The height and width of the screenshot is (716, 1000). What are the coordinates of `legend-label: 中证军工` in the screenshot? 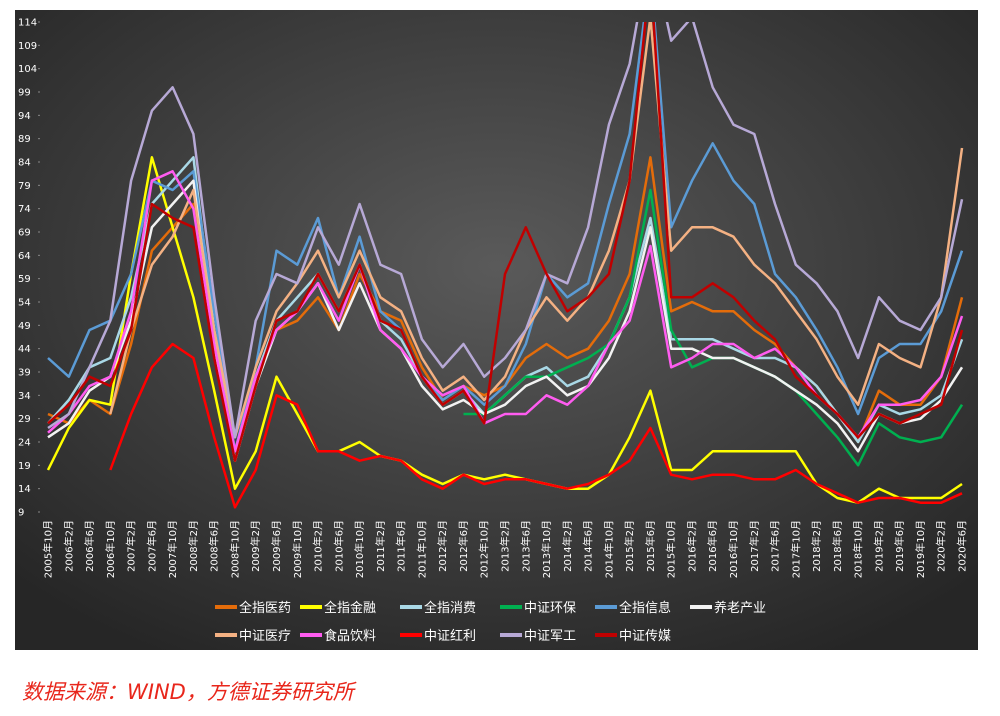 It's located at (550, 636).